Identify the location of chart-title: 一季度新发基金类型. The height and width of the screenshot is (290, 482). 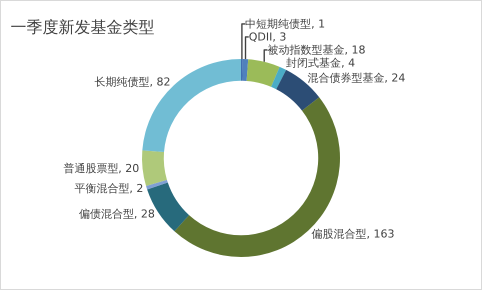
(82, 26).